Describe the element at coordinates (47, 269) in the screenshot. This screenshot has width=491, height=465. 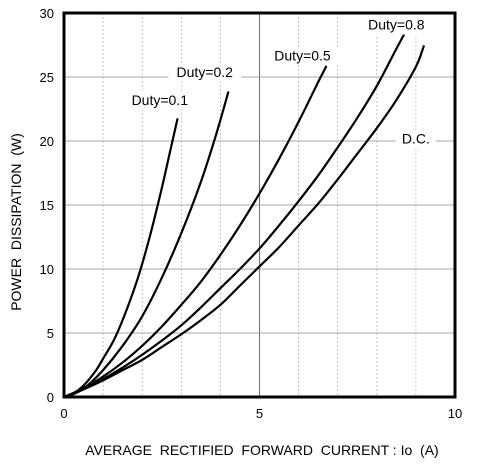
I see `y-tick-label: 10` at that location.